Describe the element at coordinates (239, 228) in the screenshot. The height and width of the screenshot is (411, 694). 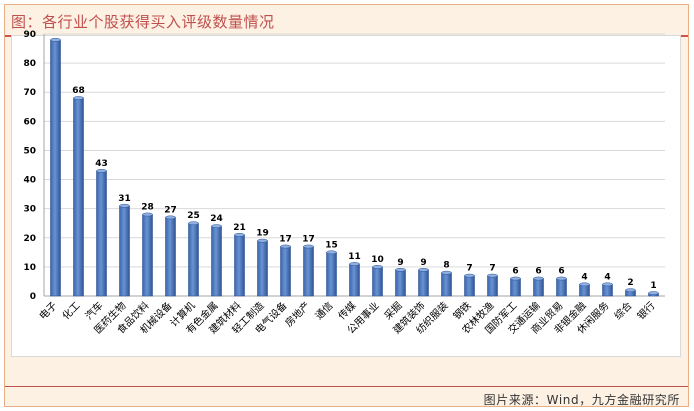
I see `data-label: 21` at that location.